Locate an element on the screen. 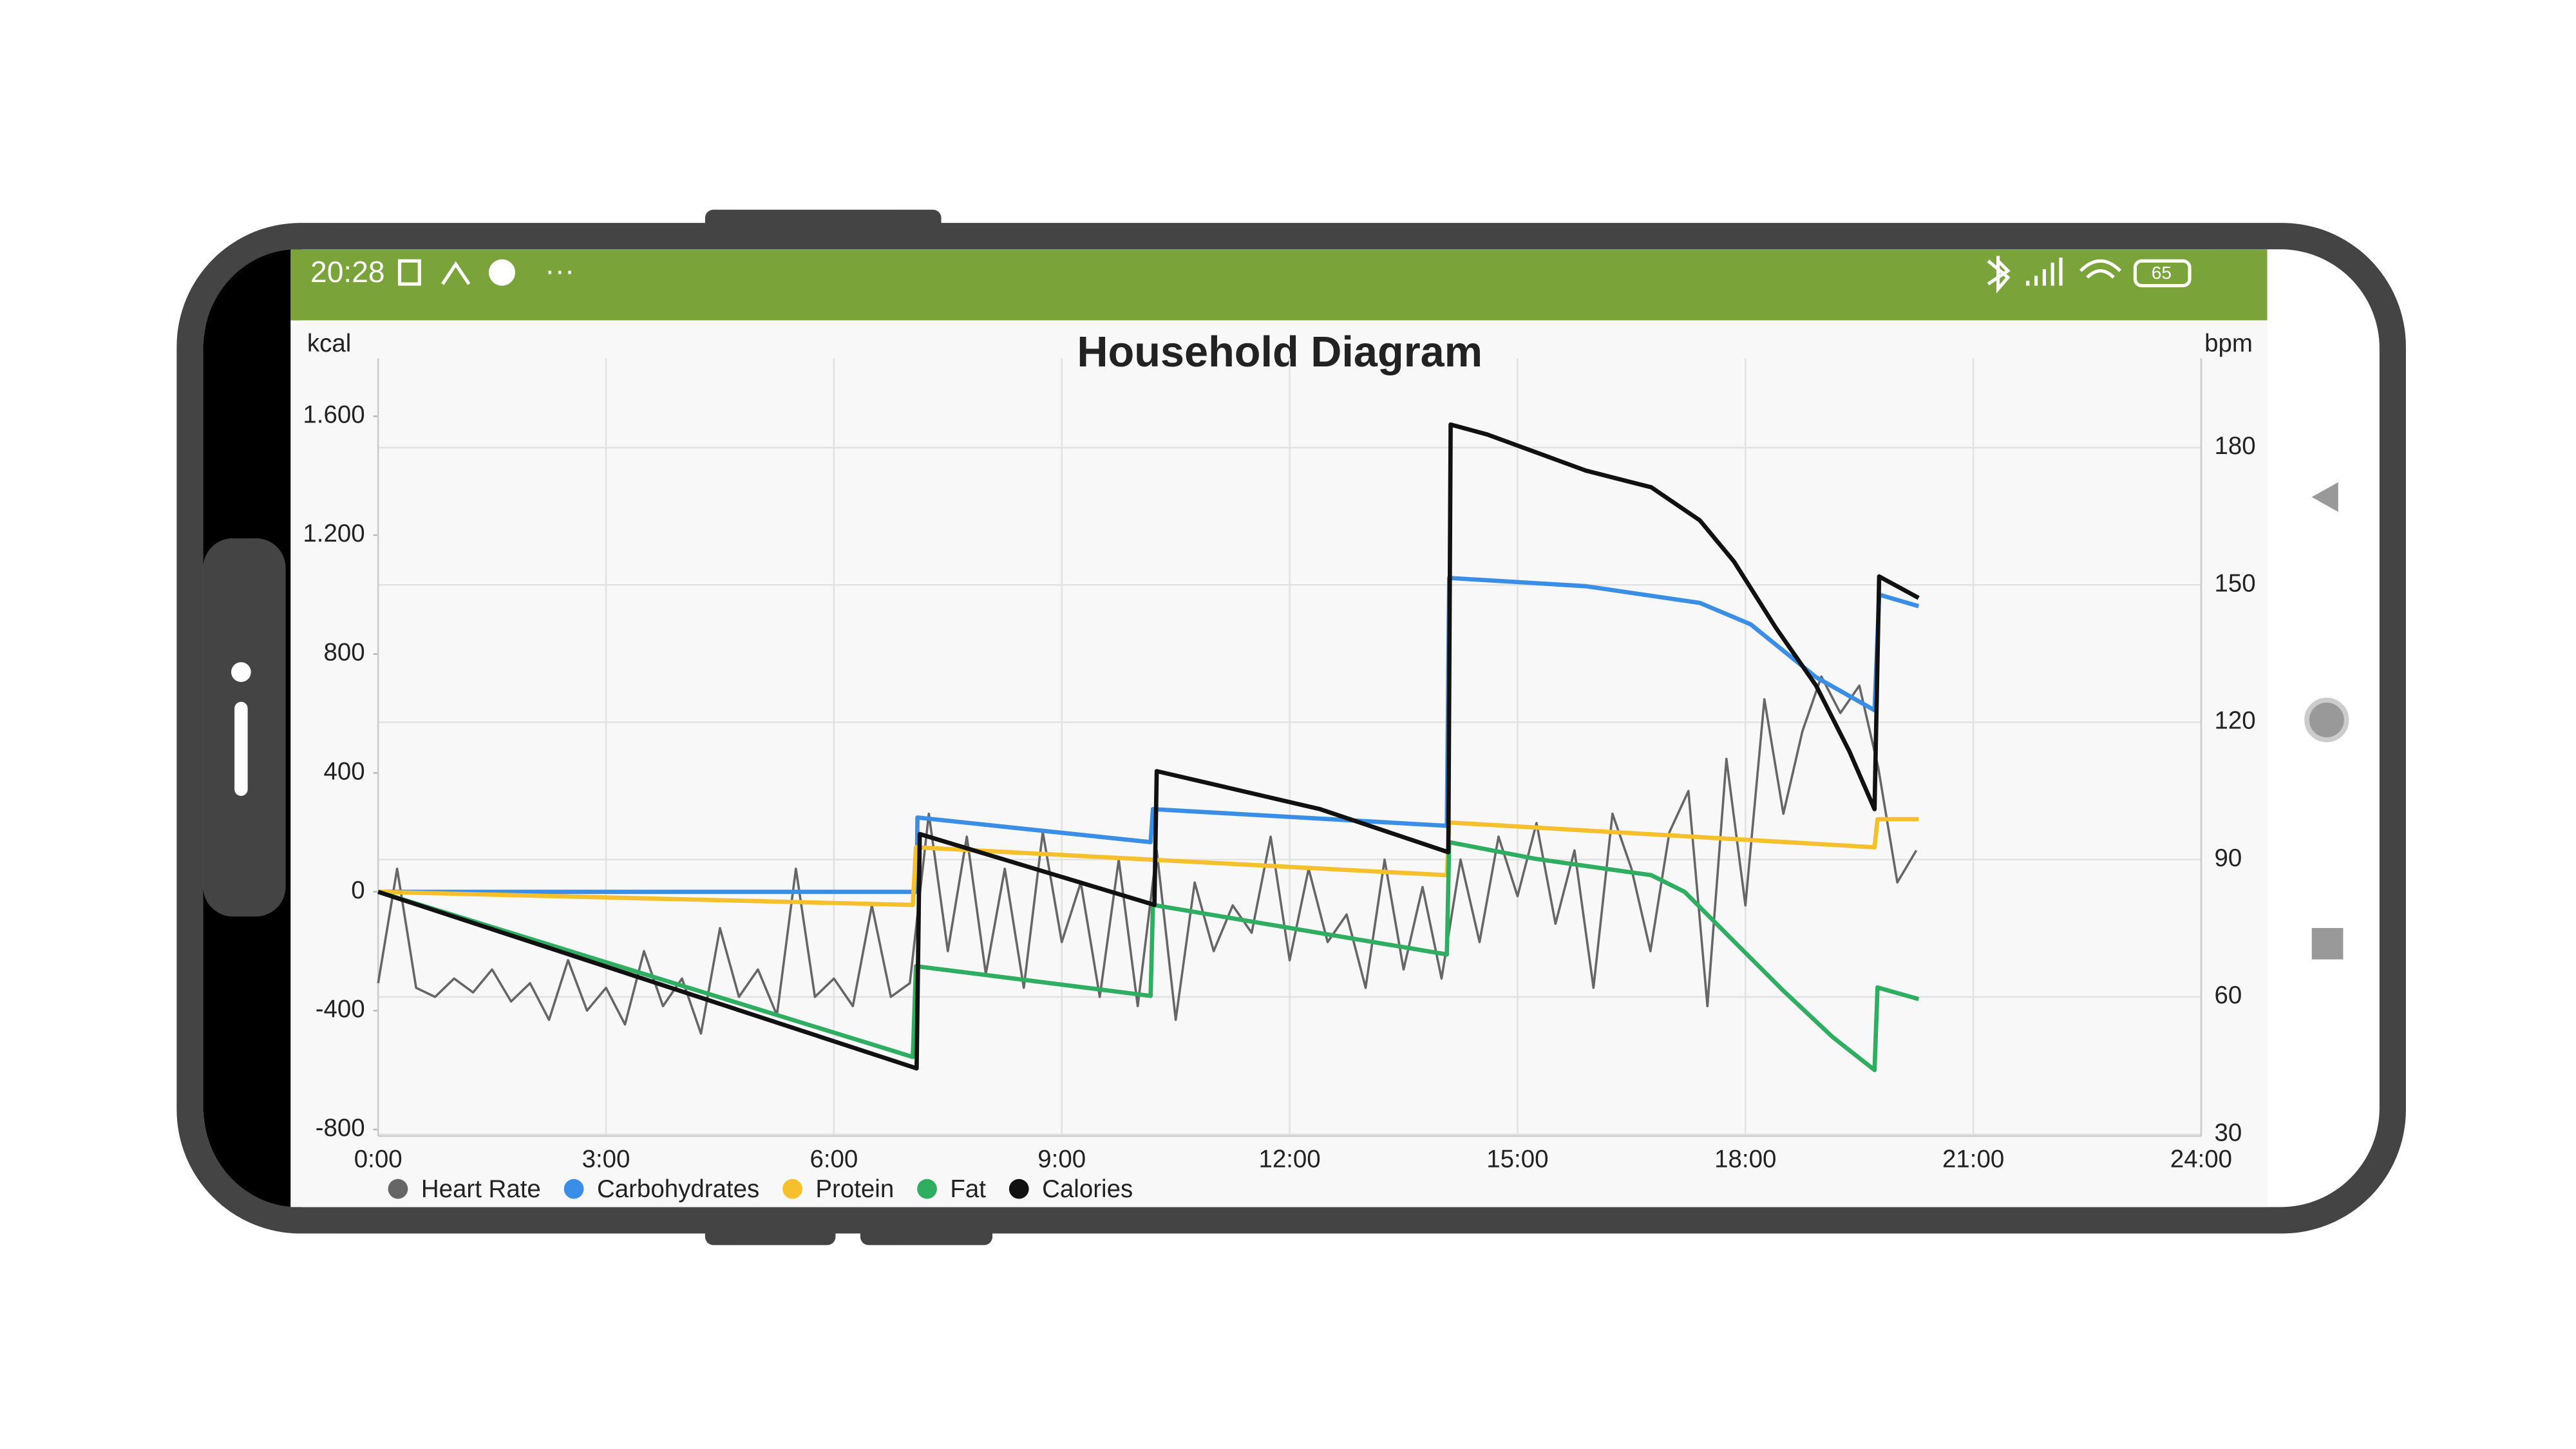  status-time: 20:28 is located at coordinates (347, 272).